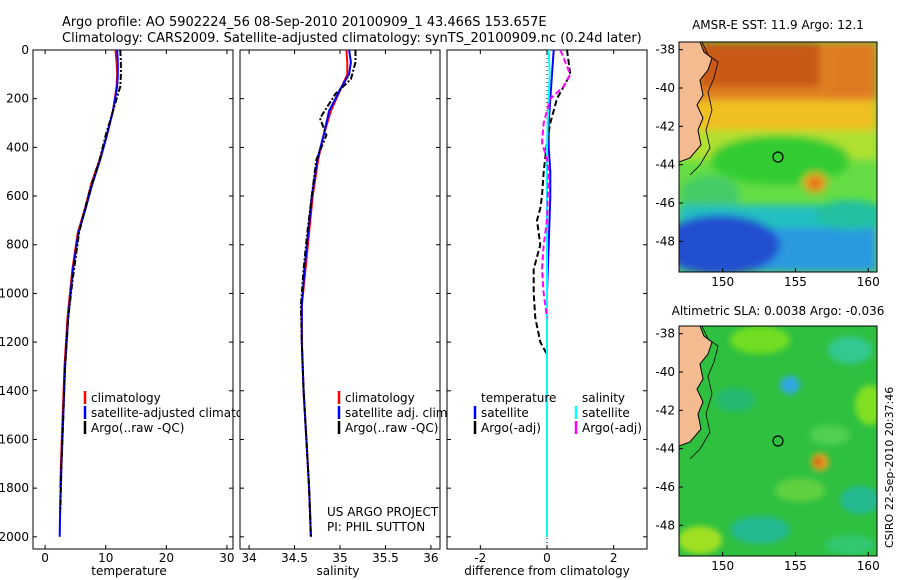 The image size is (900, 580). Describe the element at coordinates (376, 527) in the screenshot. I see `project-annotation-line2: PI: PHIL SUTTON` at that location.